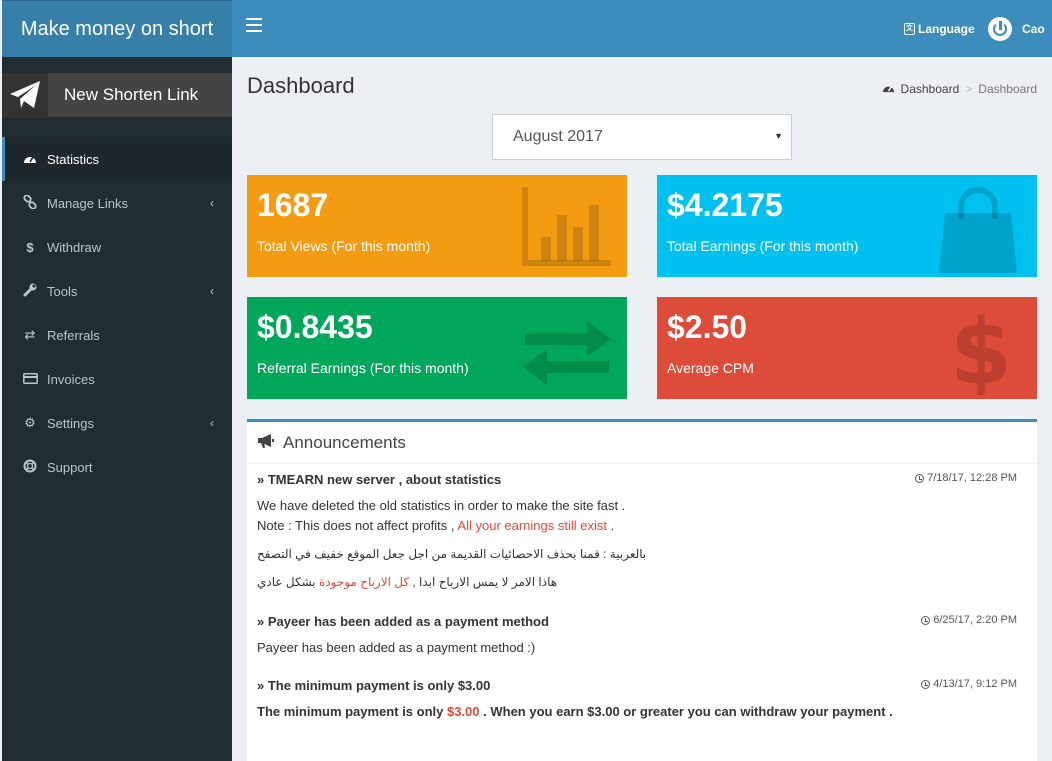 The width and height of the screenshot is (1052, 761). What do you see at coordinates (117, 159) in the screenshot?
I see `sidebar-item-statistics: Statistics` at bounding box center [117, 159].